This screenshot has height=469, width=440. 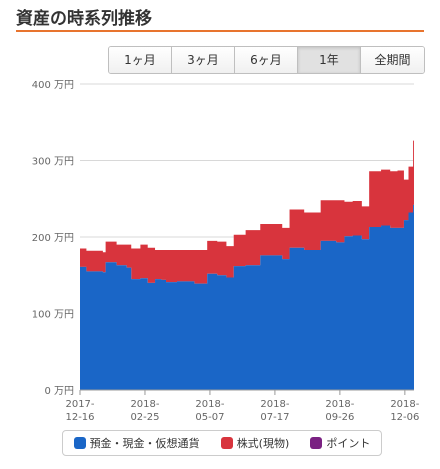 I want to click on range-selector: 1ヶ月 3ヶ月 6ヶ月 1年 全期間, so click(x=266, y=60).